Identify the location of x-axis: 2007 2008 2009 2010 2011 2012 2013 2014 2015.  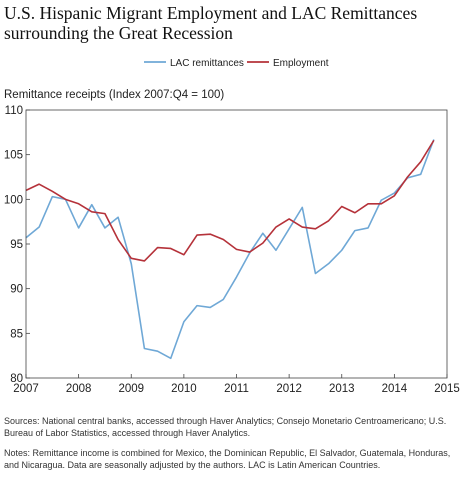
(236, 384).